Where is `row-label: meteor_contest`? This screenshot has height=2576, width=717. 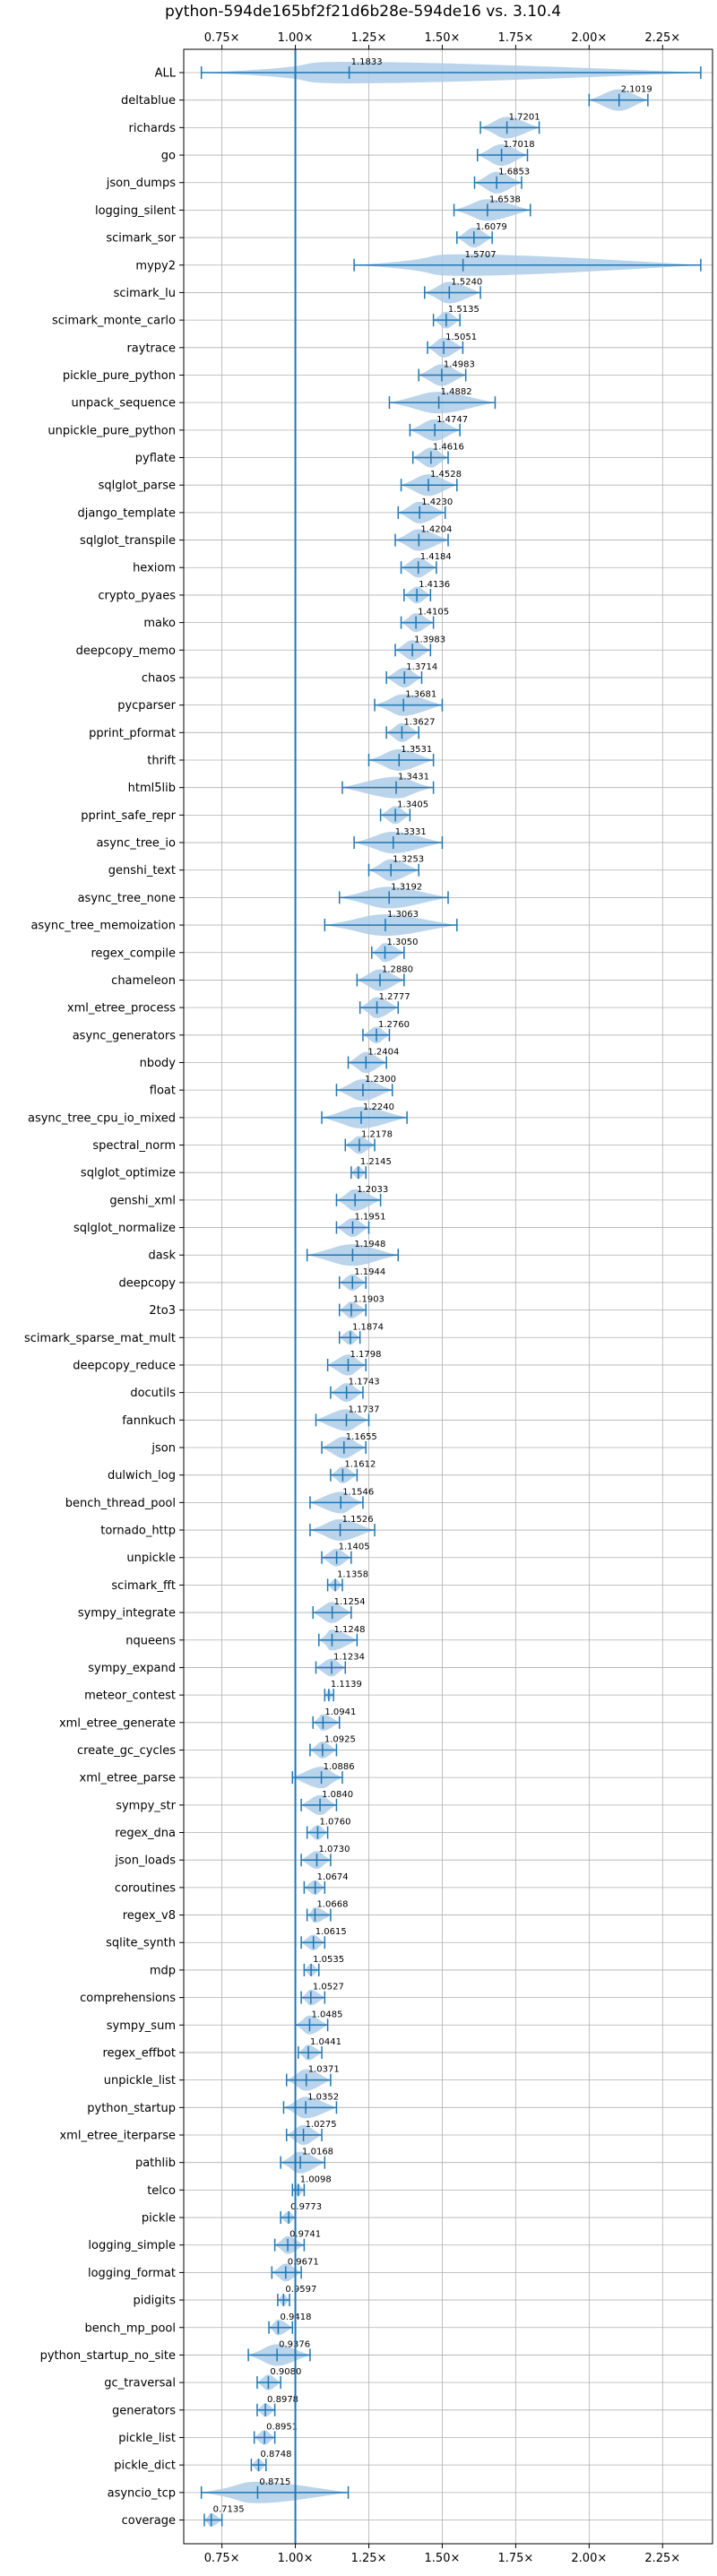 row-label: meteor_contest is located at coordinates (130, 1696).